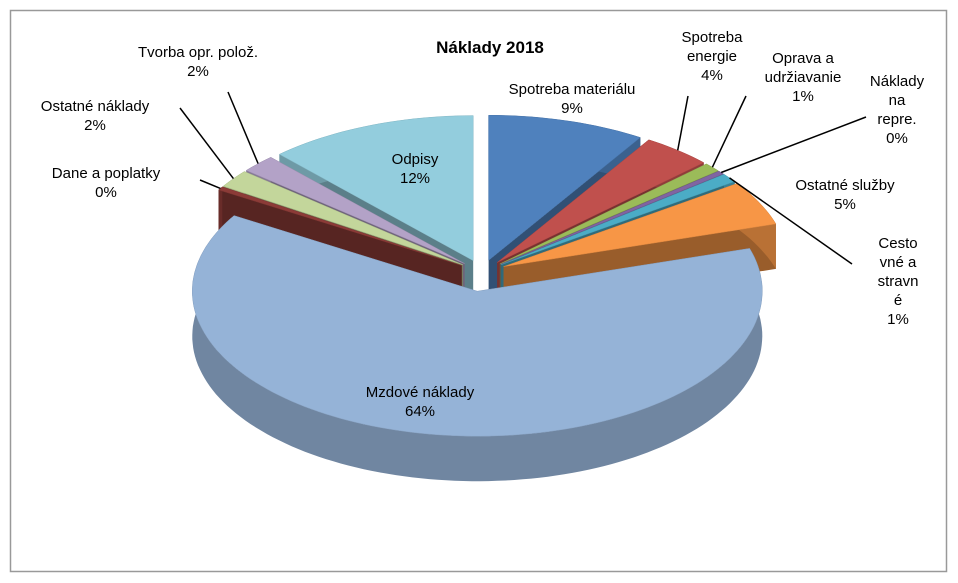  I want to click on label-name: Spotreba materiálu, so click(572, 89).